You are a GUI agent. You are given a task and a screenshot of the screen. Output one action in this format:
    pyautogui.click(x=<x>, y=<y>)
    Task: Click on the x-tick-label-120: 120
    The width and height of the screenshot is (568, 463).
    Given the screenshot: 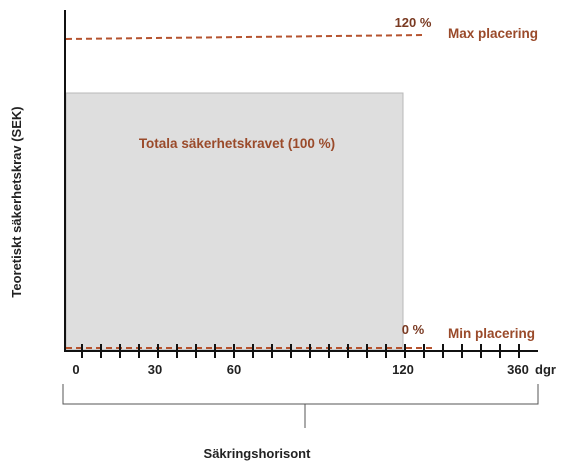 What is the action you would take?
    pyautogui.click(x=403, y=369)
    